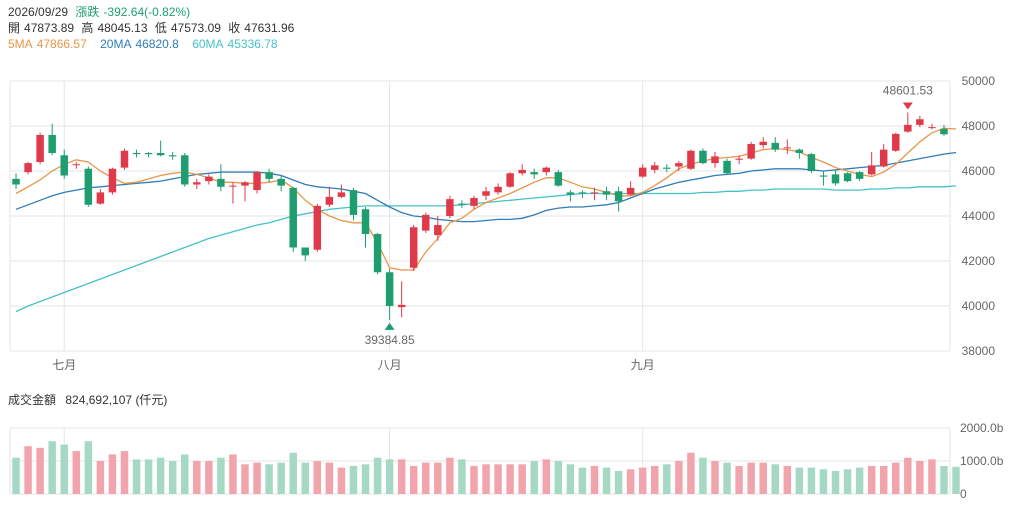 This screenshot has height=507, width=1014. What do you see at coordinates (907, 106) in the screenshot?
I see `high-marker` at bounding box center [907, 106].